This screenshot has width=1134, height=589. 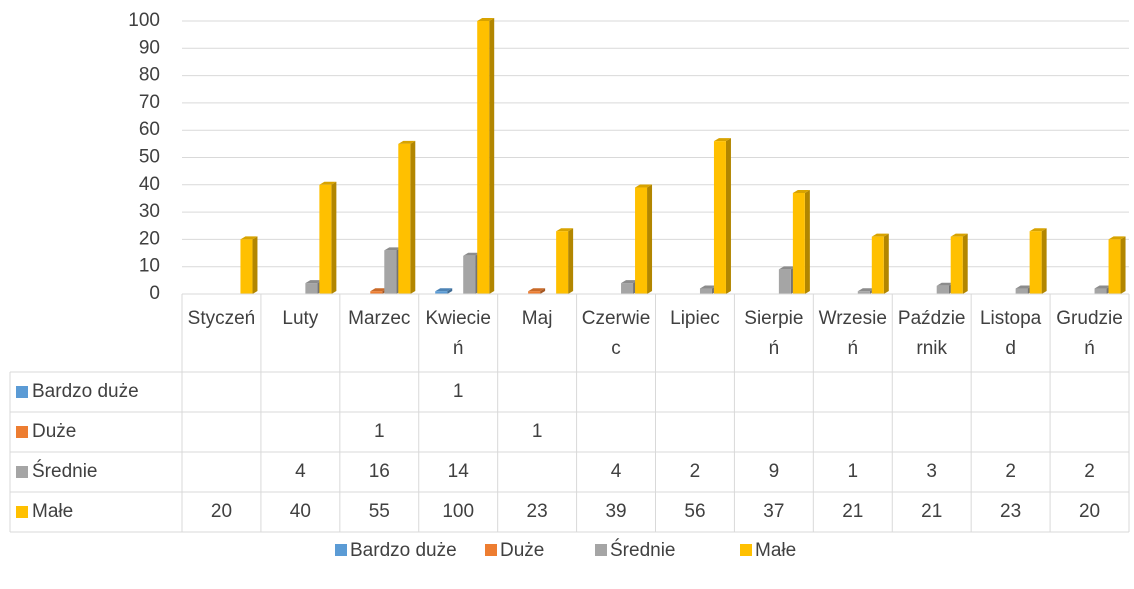 What do you see at coordinates (149, 157) in the screenshot?
I see `y-tick-label: 50` at bounding box center [149, 157].